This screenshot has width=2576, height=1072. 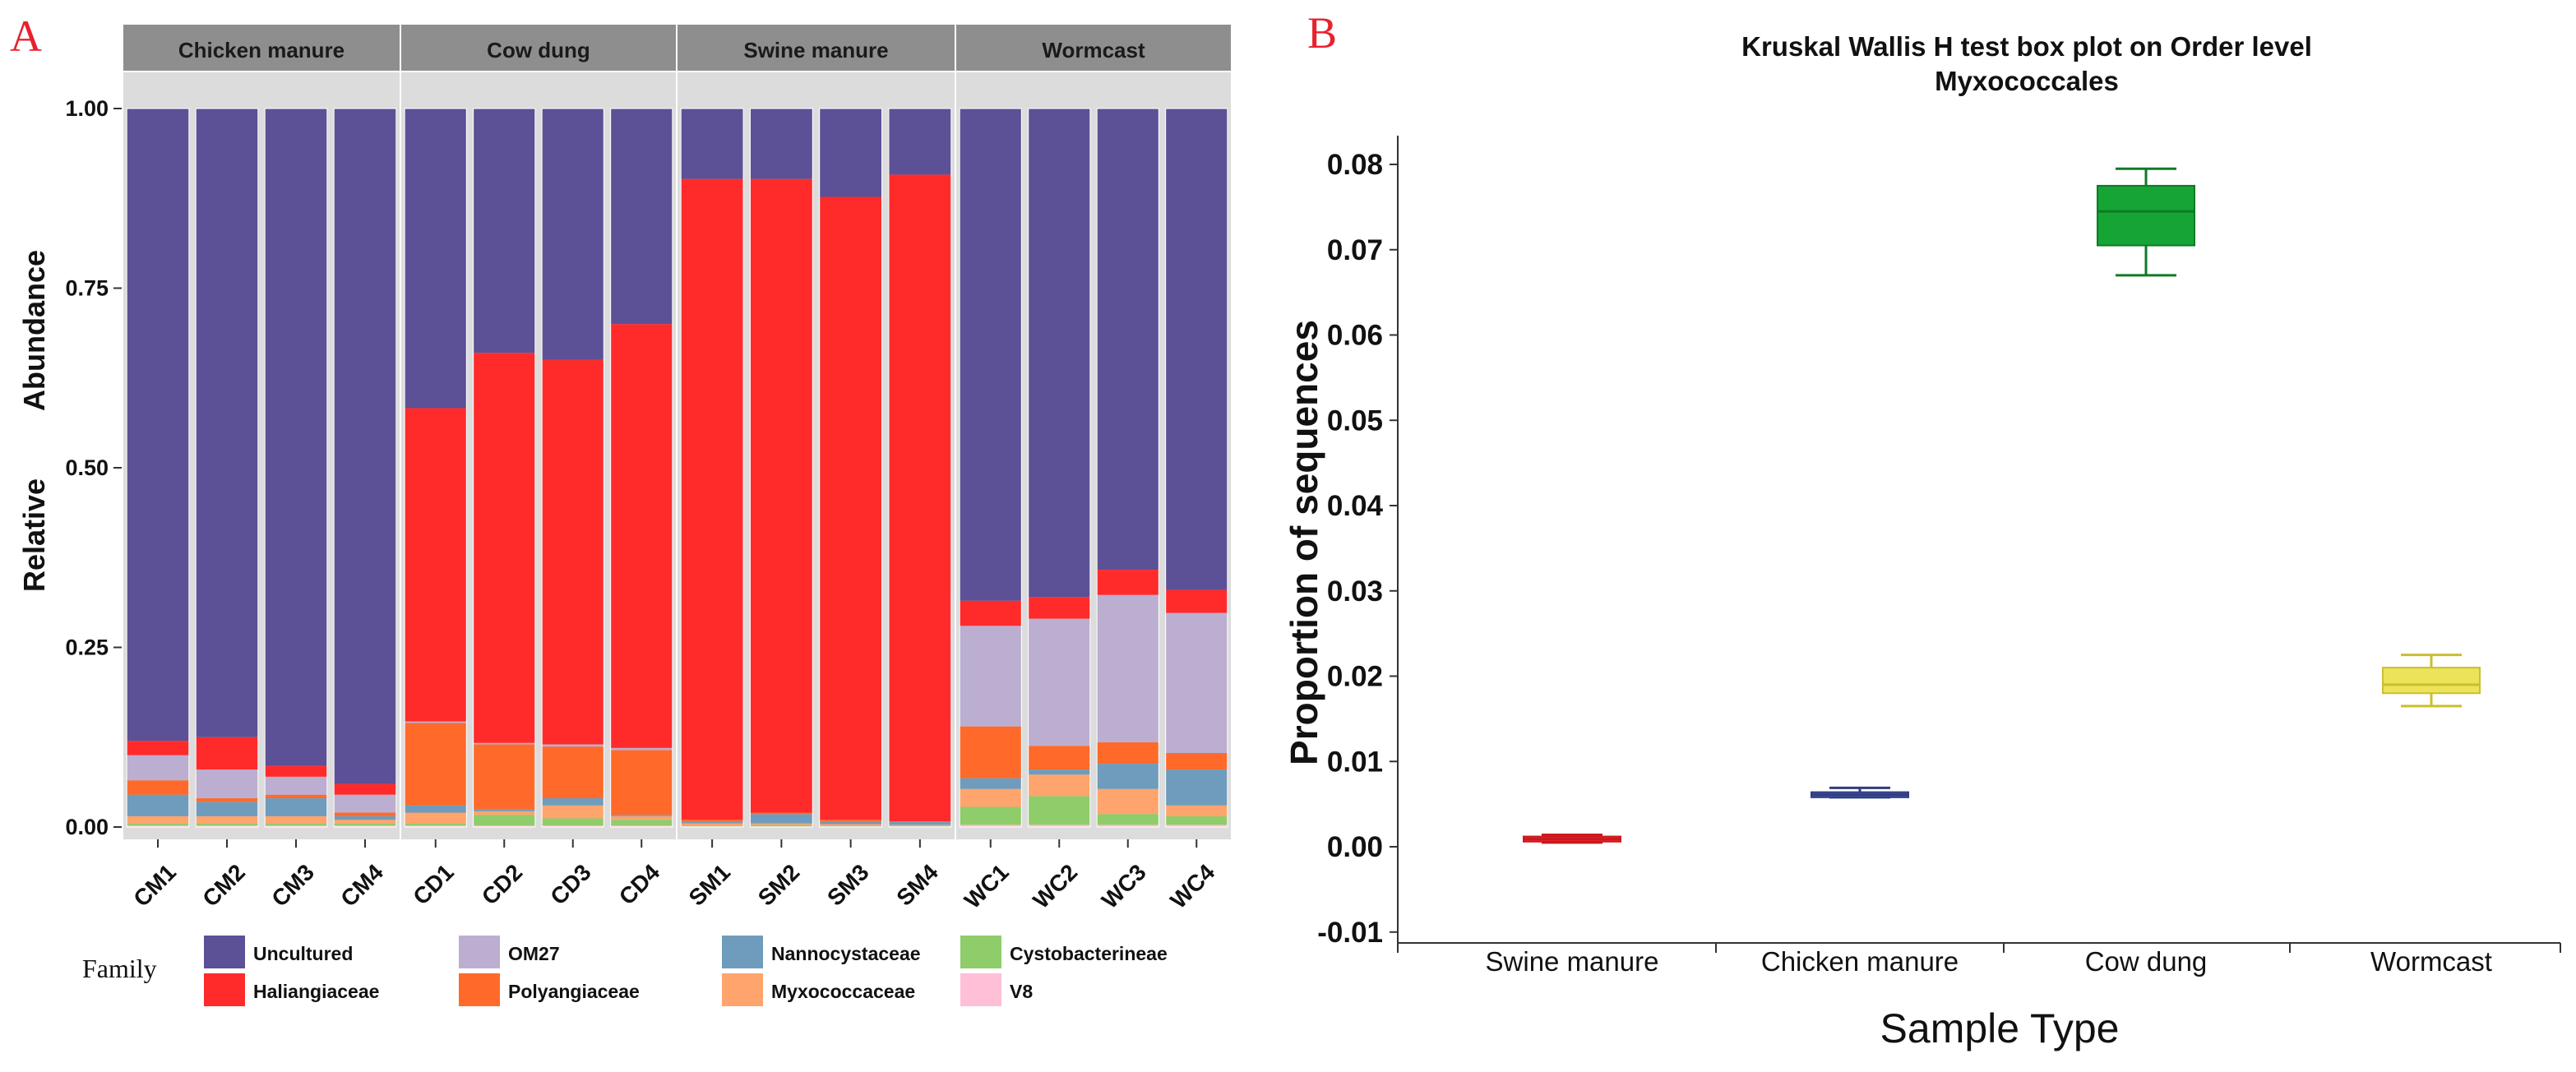 What do you see at coordinates (1355, 762) in the screenshot?
I see `y-tick-label: 0.01` at bounding box center [1355, 762].